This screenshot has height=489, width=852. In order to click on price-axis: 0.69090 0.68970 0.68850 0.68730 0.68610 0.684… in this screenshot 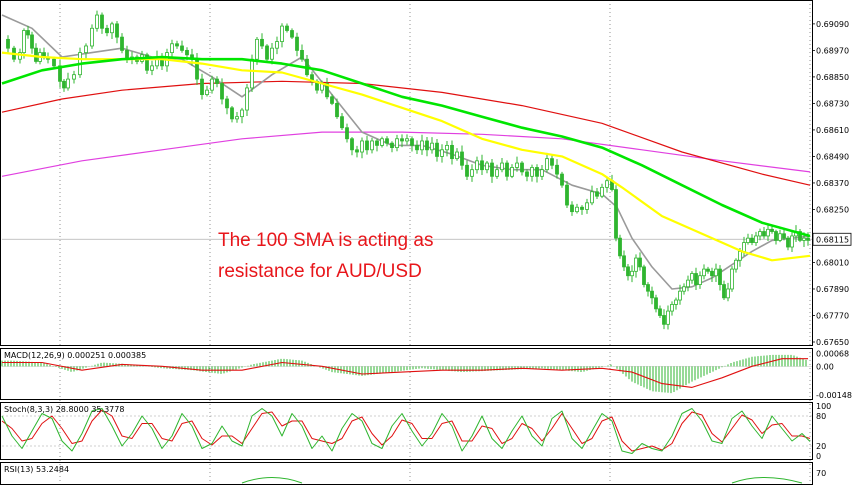, I will do `click(832, 183)`.